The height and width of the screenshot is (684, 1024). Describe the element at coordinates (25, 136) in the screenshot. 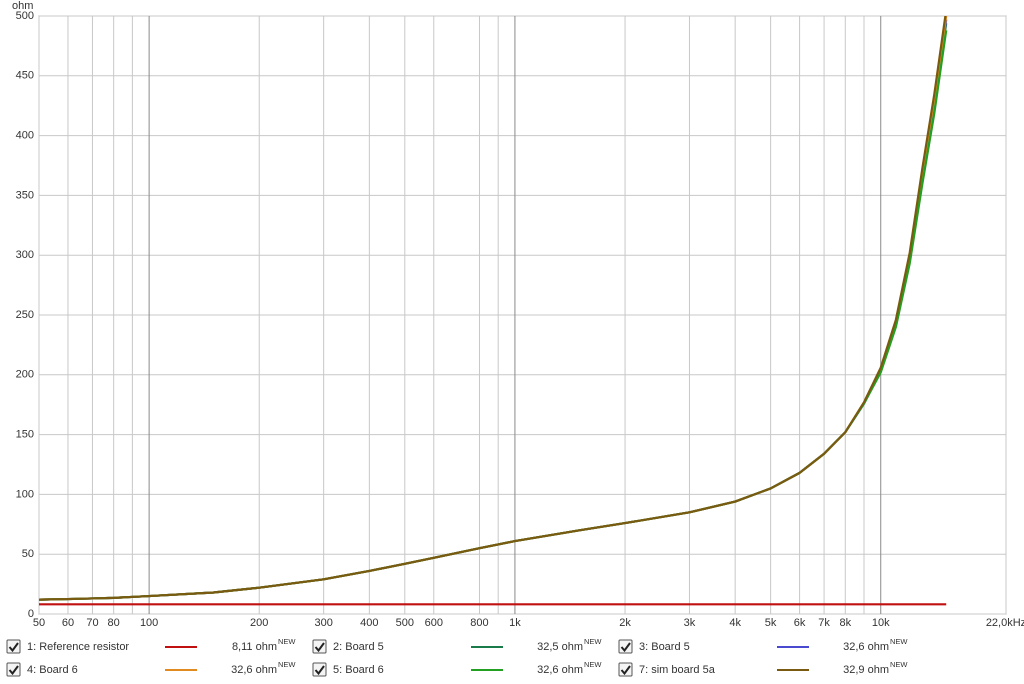

I see `y-tick-label: 400` at that location.